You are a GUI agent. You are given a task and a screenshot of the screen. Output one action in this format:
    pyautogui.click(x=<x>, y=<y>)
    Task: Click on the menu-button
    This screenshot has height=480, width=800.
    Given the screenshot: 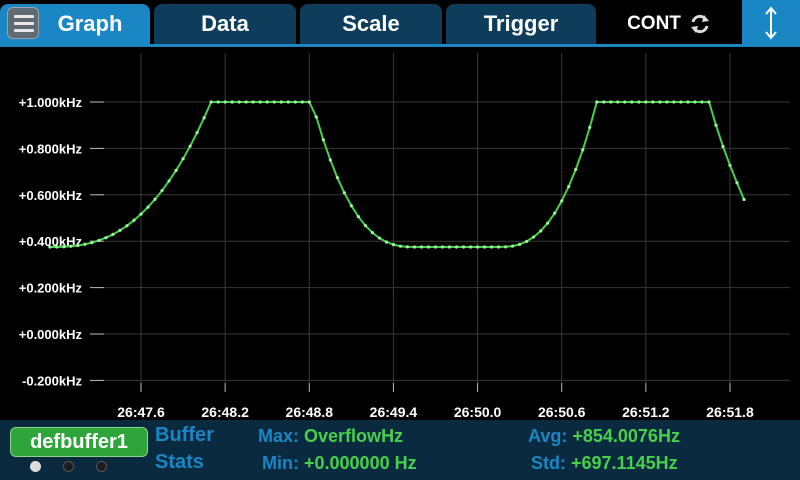 What is the action you would take?
    pyautogui.click(x=23, y=23)
    